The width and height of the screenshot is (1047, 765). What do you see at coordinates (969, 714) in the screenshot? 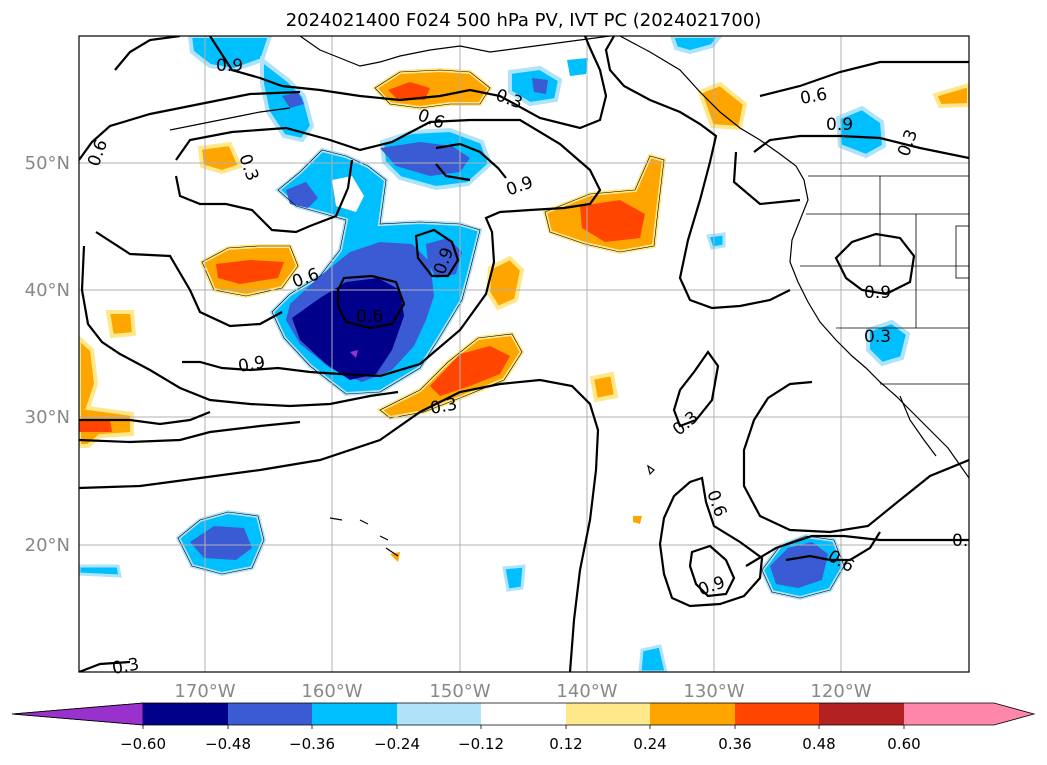
I see `colorbar-extend-high` at bounding box center [969, 714].